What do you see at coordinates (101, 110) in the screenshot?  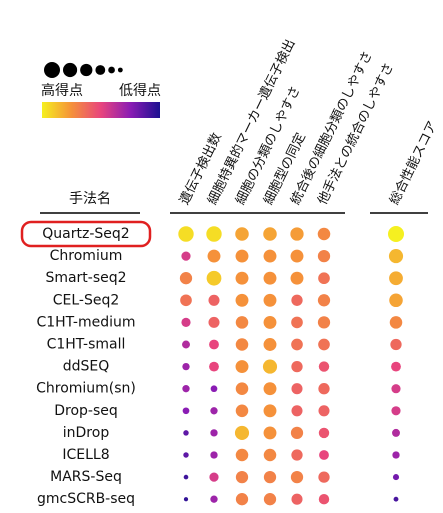 I see `colorbar` at bounding box center [101, 110].